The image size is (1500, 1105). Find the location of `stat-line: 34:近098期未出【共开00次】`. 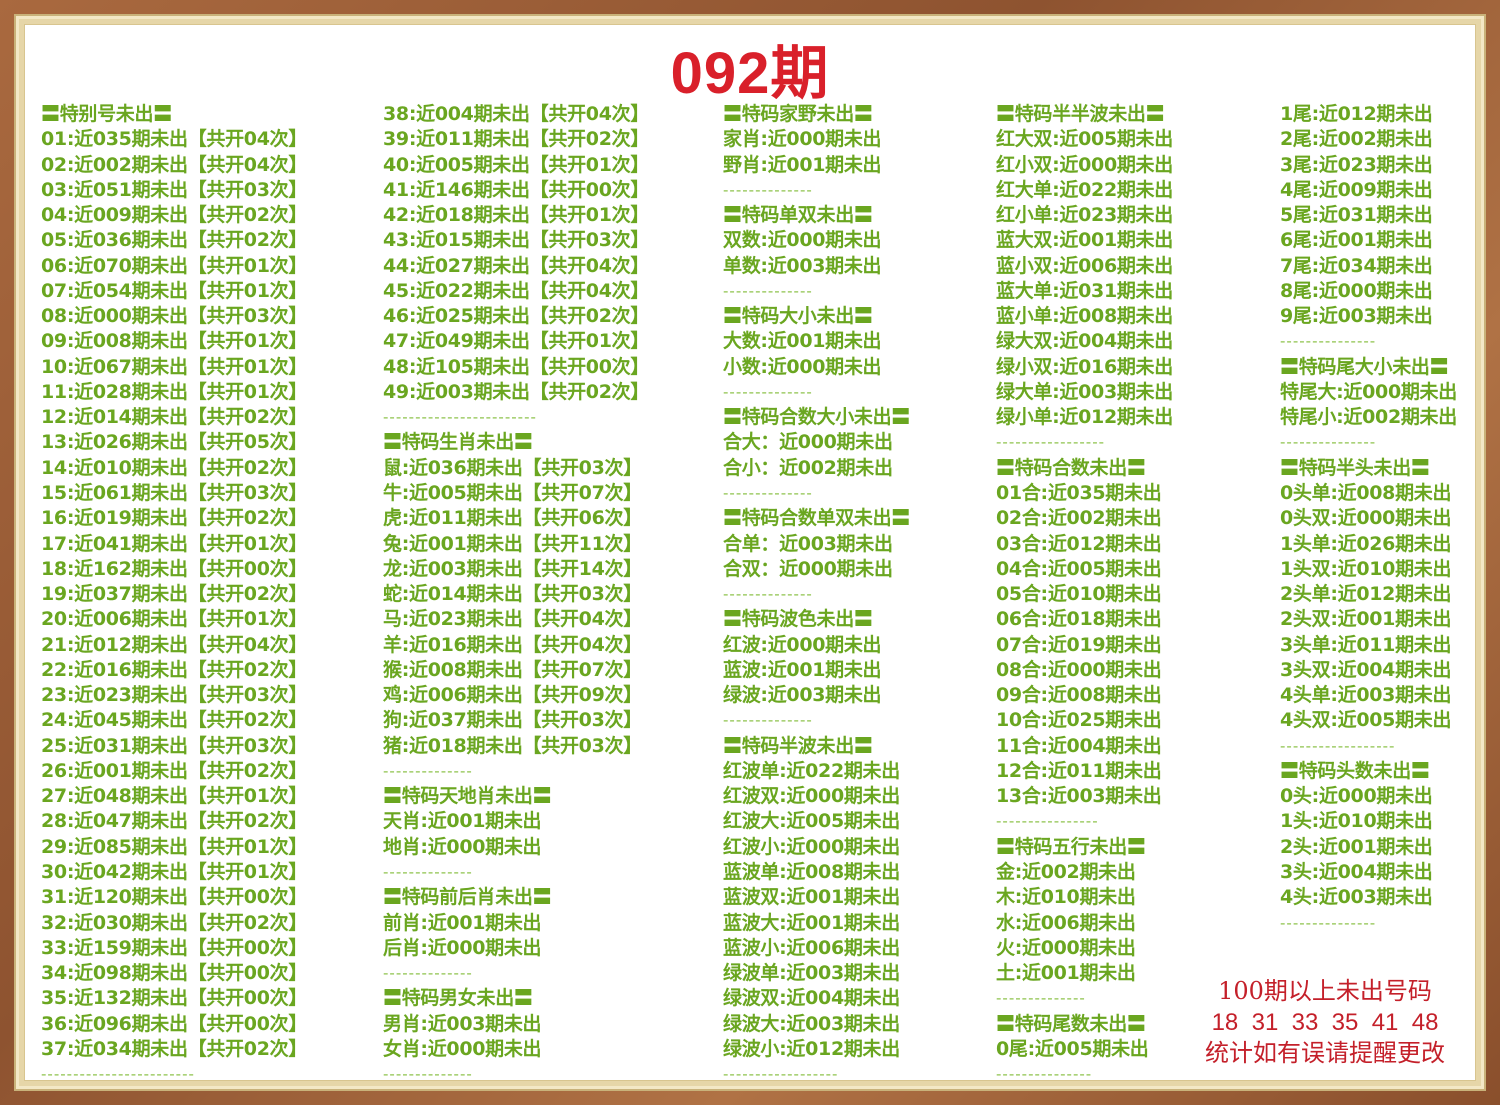

stat-line: 34:近098期未出【共开00次】 is located at coordinates (174, 973).